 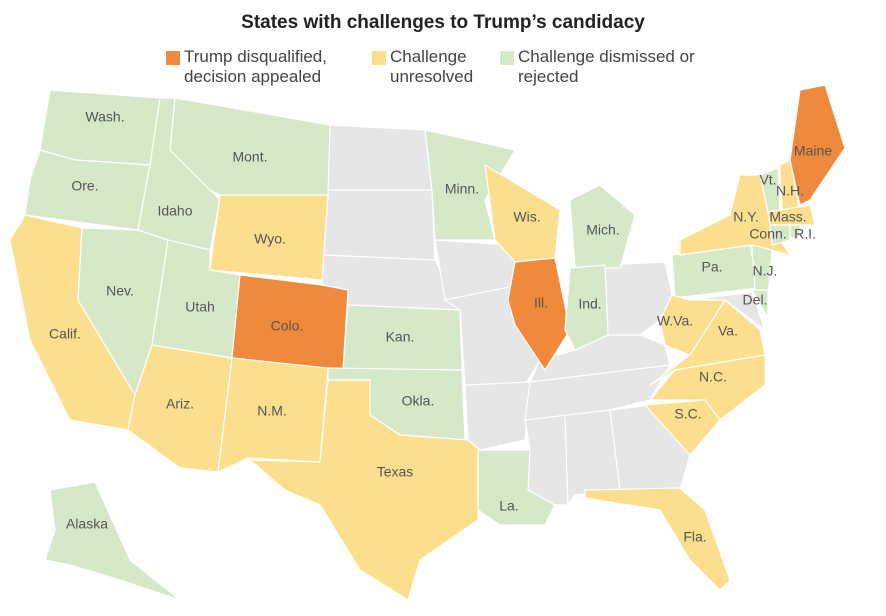 I want to click on state-label: Maine, so click(x=813, y=151).